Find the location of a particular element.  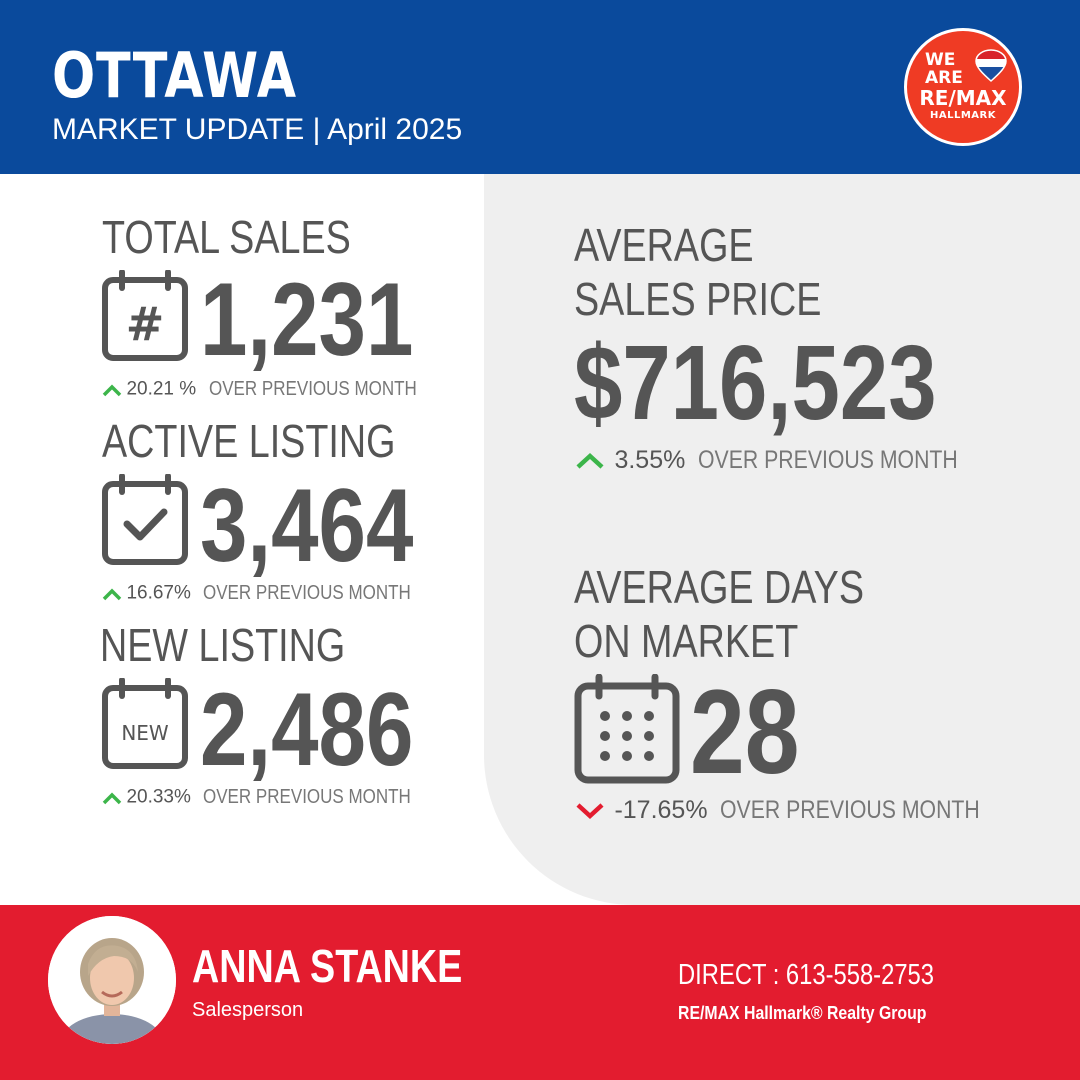

new-listing-label: NEW LISTING is located at coordinates (223, 645).